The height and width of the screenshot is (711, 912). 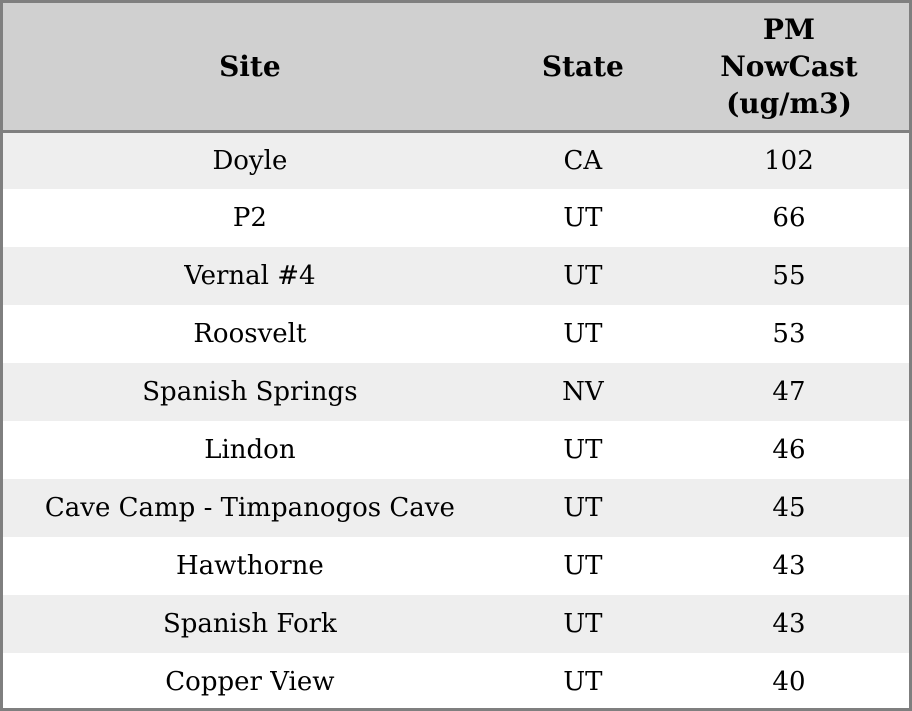 What do you see at coordinates (582, 68) in the screenshot?
I see `col-header-state: State` at bounding box center [582, 68].